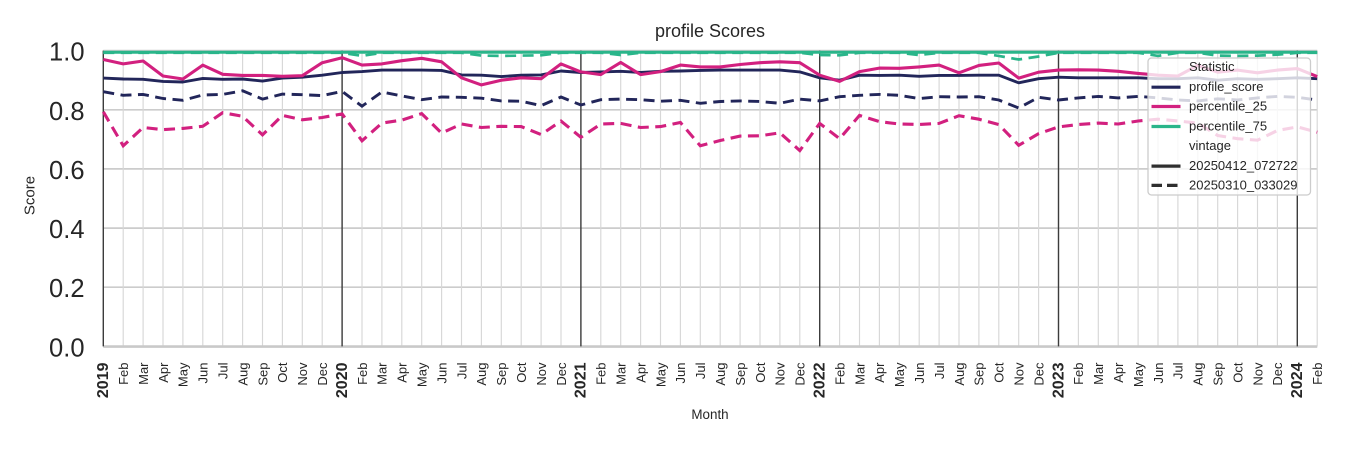 The image size is (1350, 455). Describe the element at coordinates (1297, 380) in the screenshot. I see `svg-text: 2024` at that location.